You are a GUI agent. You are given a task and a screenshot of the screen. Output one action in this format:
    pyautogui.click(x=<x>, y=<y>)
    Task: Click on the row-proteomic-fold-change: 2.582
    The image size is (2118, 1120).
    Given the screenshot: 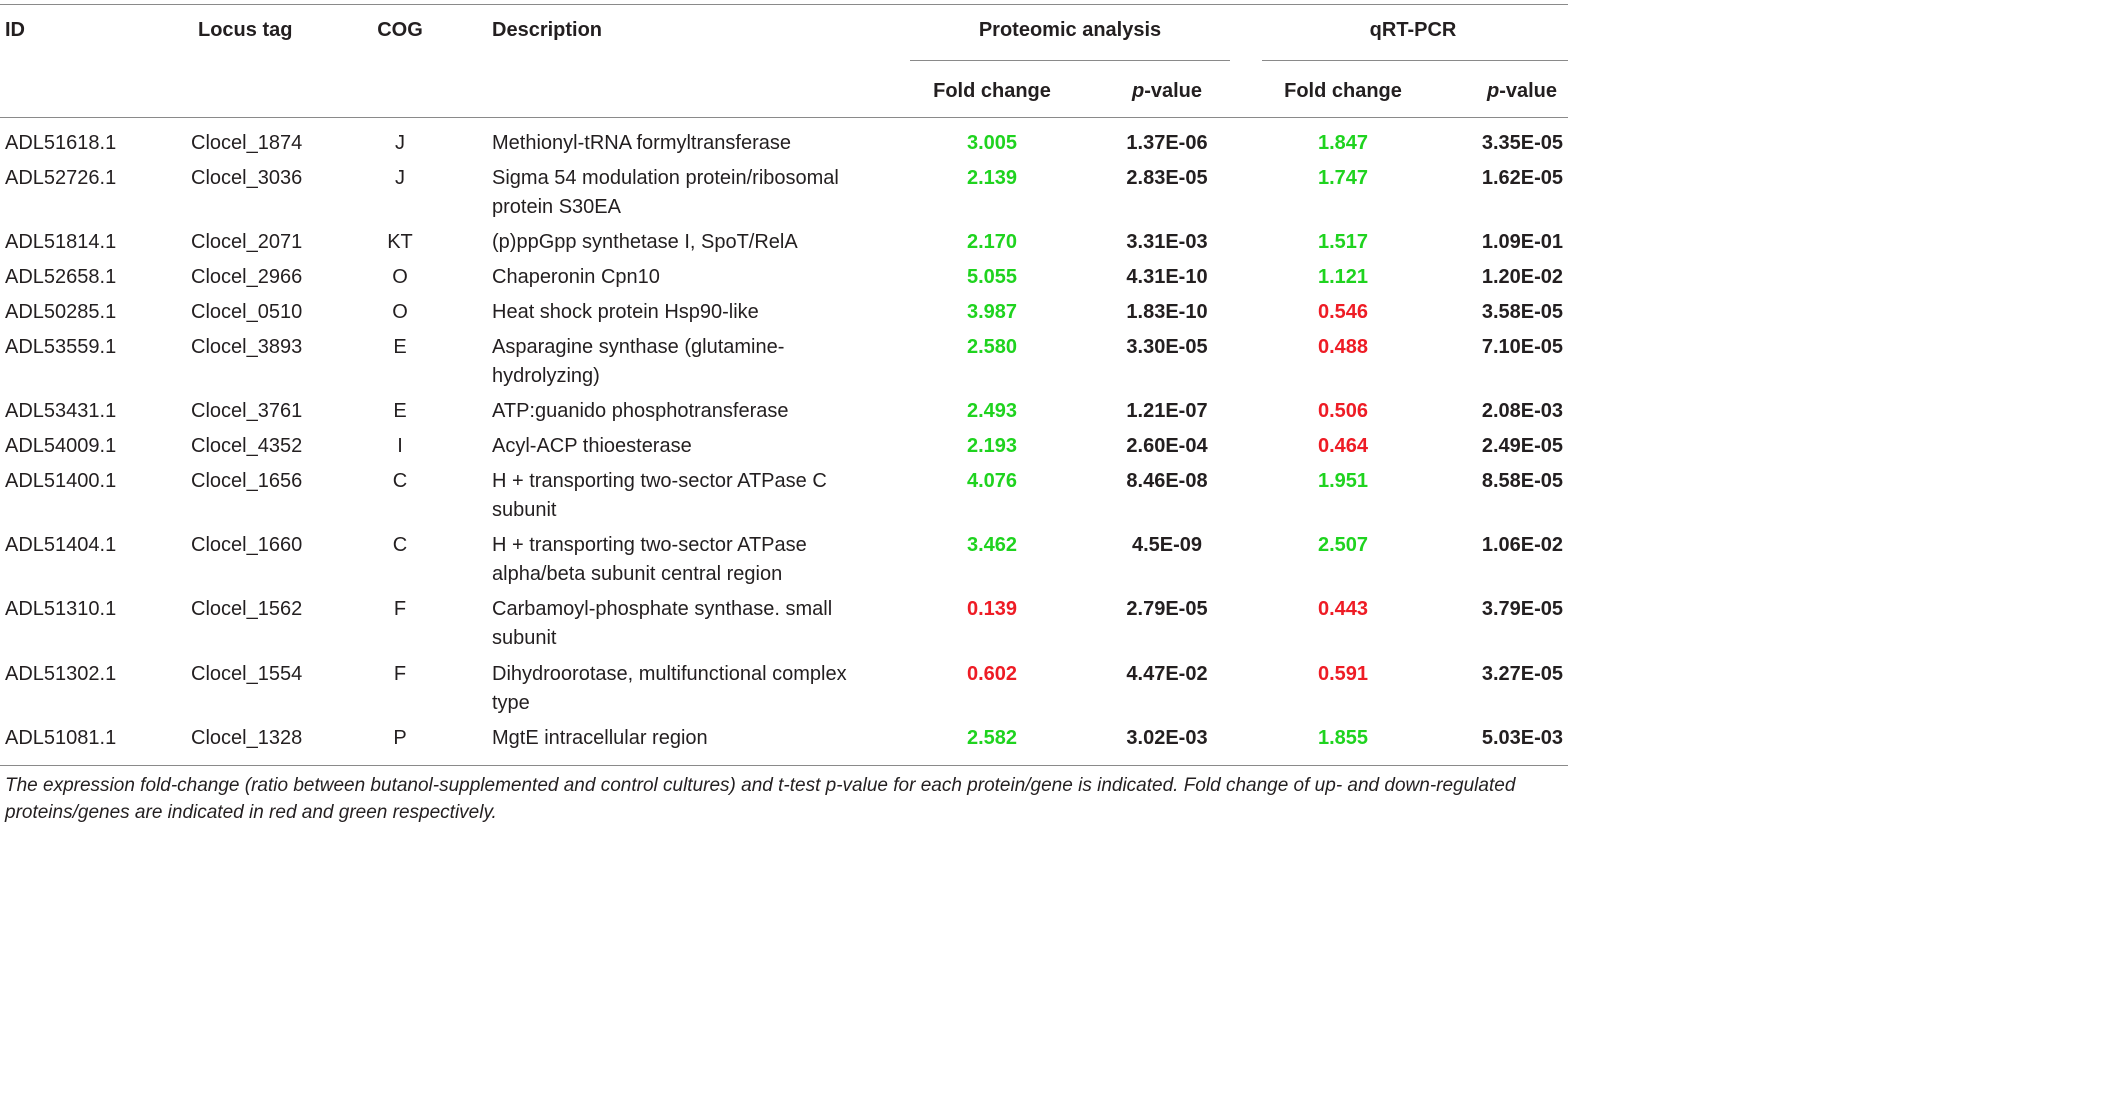 What is the action you would take?
    pyautogui.click(x=992, y=738)
    